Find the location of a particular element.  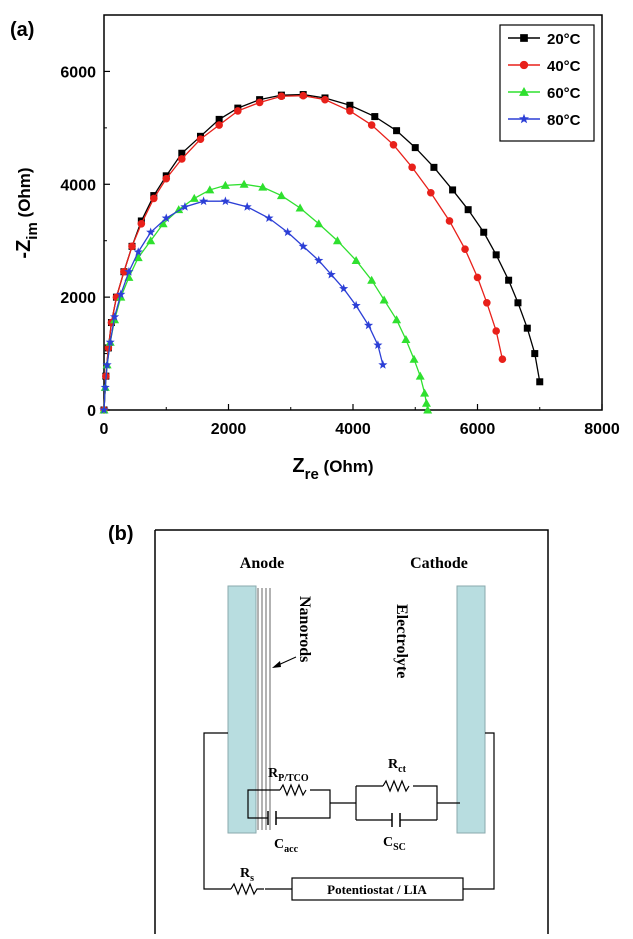

x-axis-ticks: 0 2000 4000 6000 8000 is located at coordinates (360, 421).